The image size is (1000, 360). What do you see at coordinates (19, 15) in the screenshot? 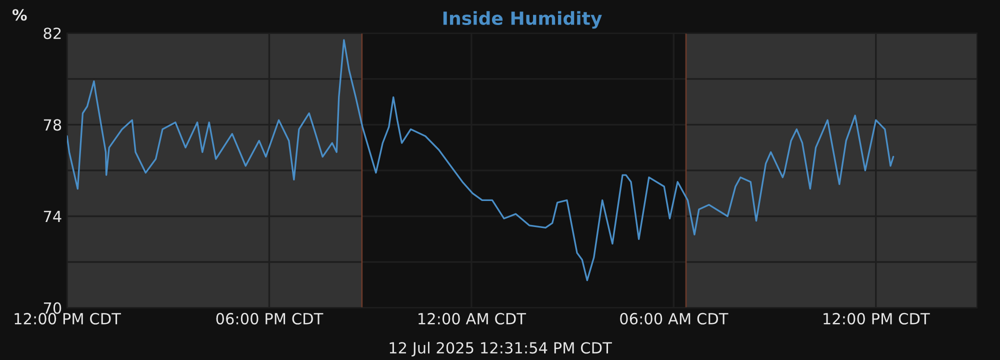
I see `y-axis-title: %` at bounding box center [19, 15].